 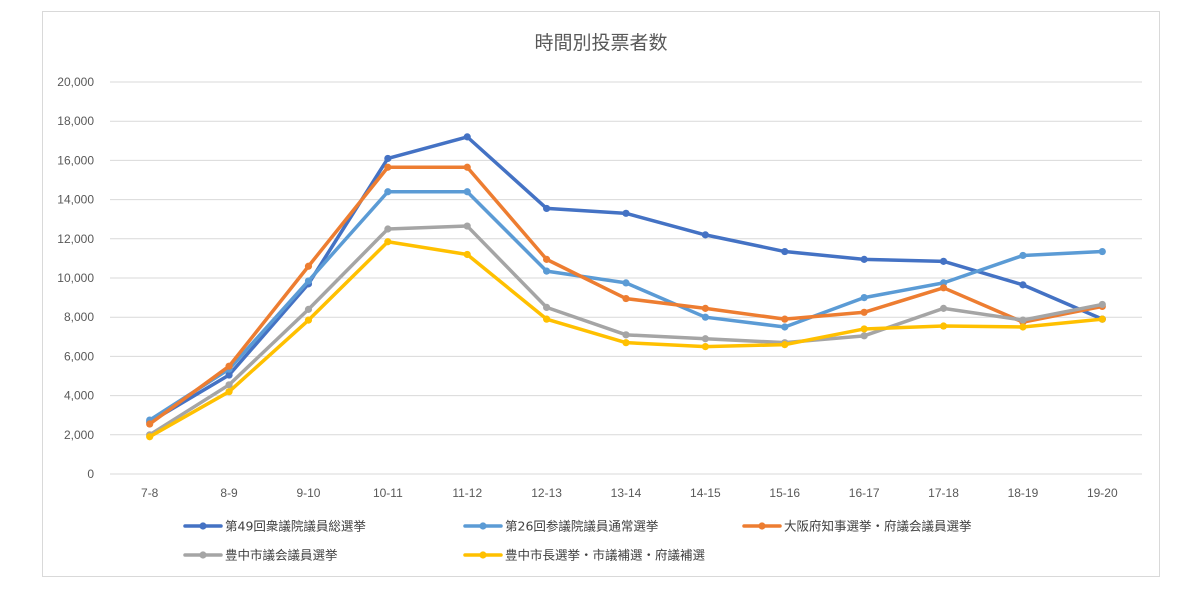 I want to click on x-tick-label: 19-20, so click(x=1102, y=493).